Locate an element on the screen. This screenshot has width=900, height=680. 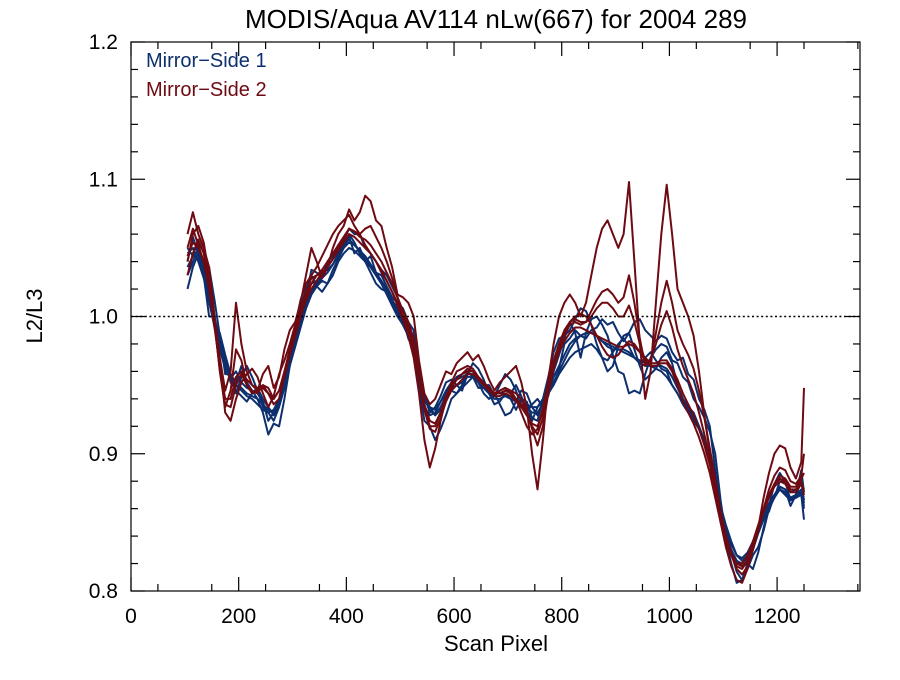
y-tick-label: 1.2 is located at coordinates (103, 42).